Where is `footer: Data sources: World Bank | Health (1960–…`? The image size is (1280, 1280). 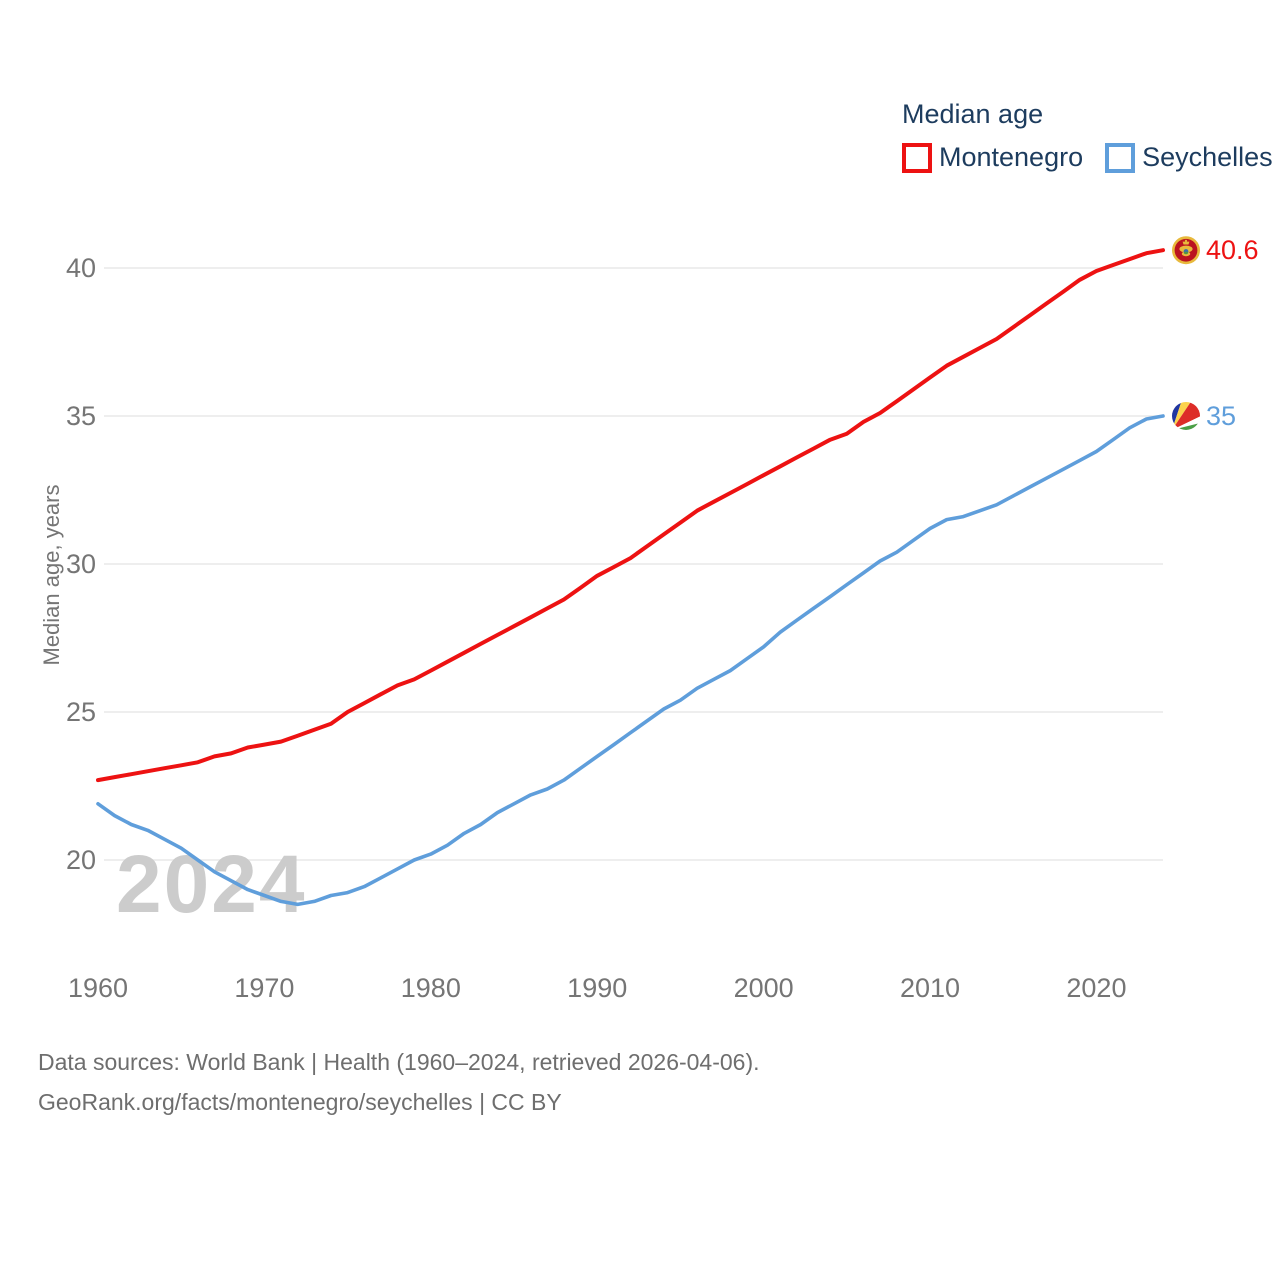
footer: Data sources: World Bank | Health (1960–… is located at coordinates (399, 1082).